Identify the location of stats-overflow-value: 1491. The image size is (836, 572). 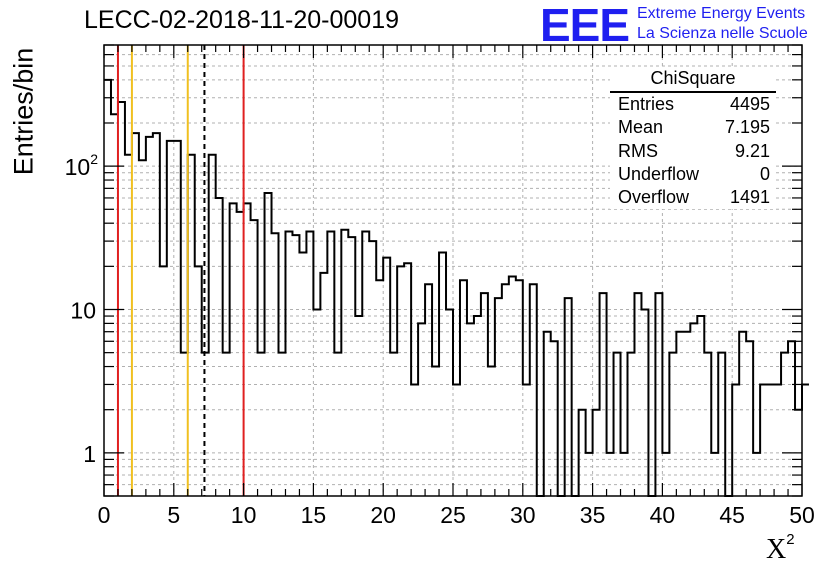
(749, 197).